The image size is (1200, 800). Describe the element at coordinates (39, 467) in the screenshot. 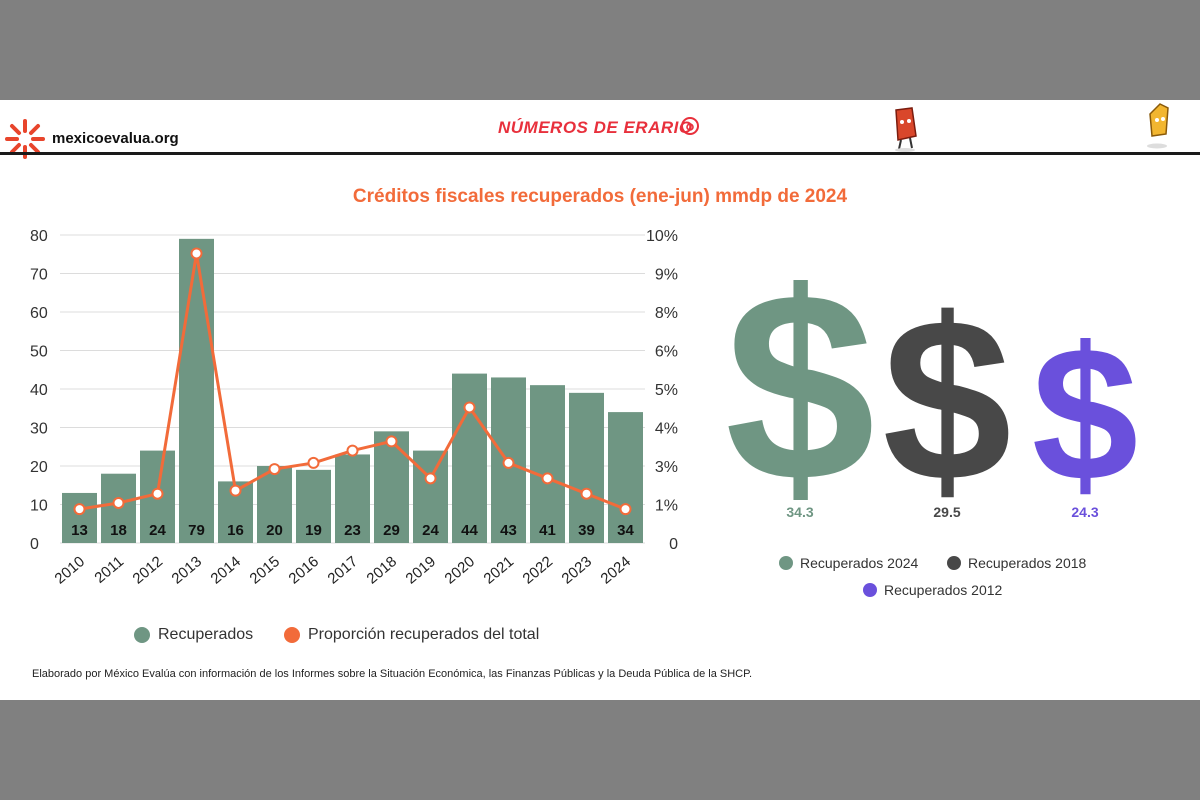

I see `left-tick-label: 20` at that location.